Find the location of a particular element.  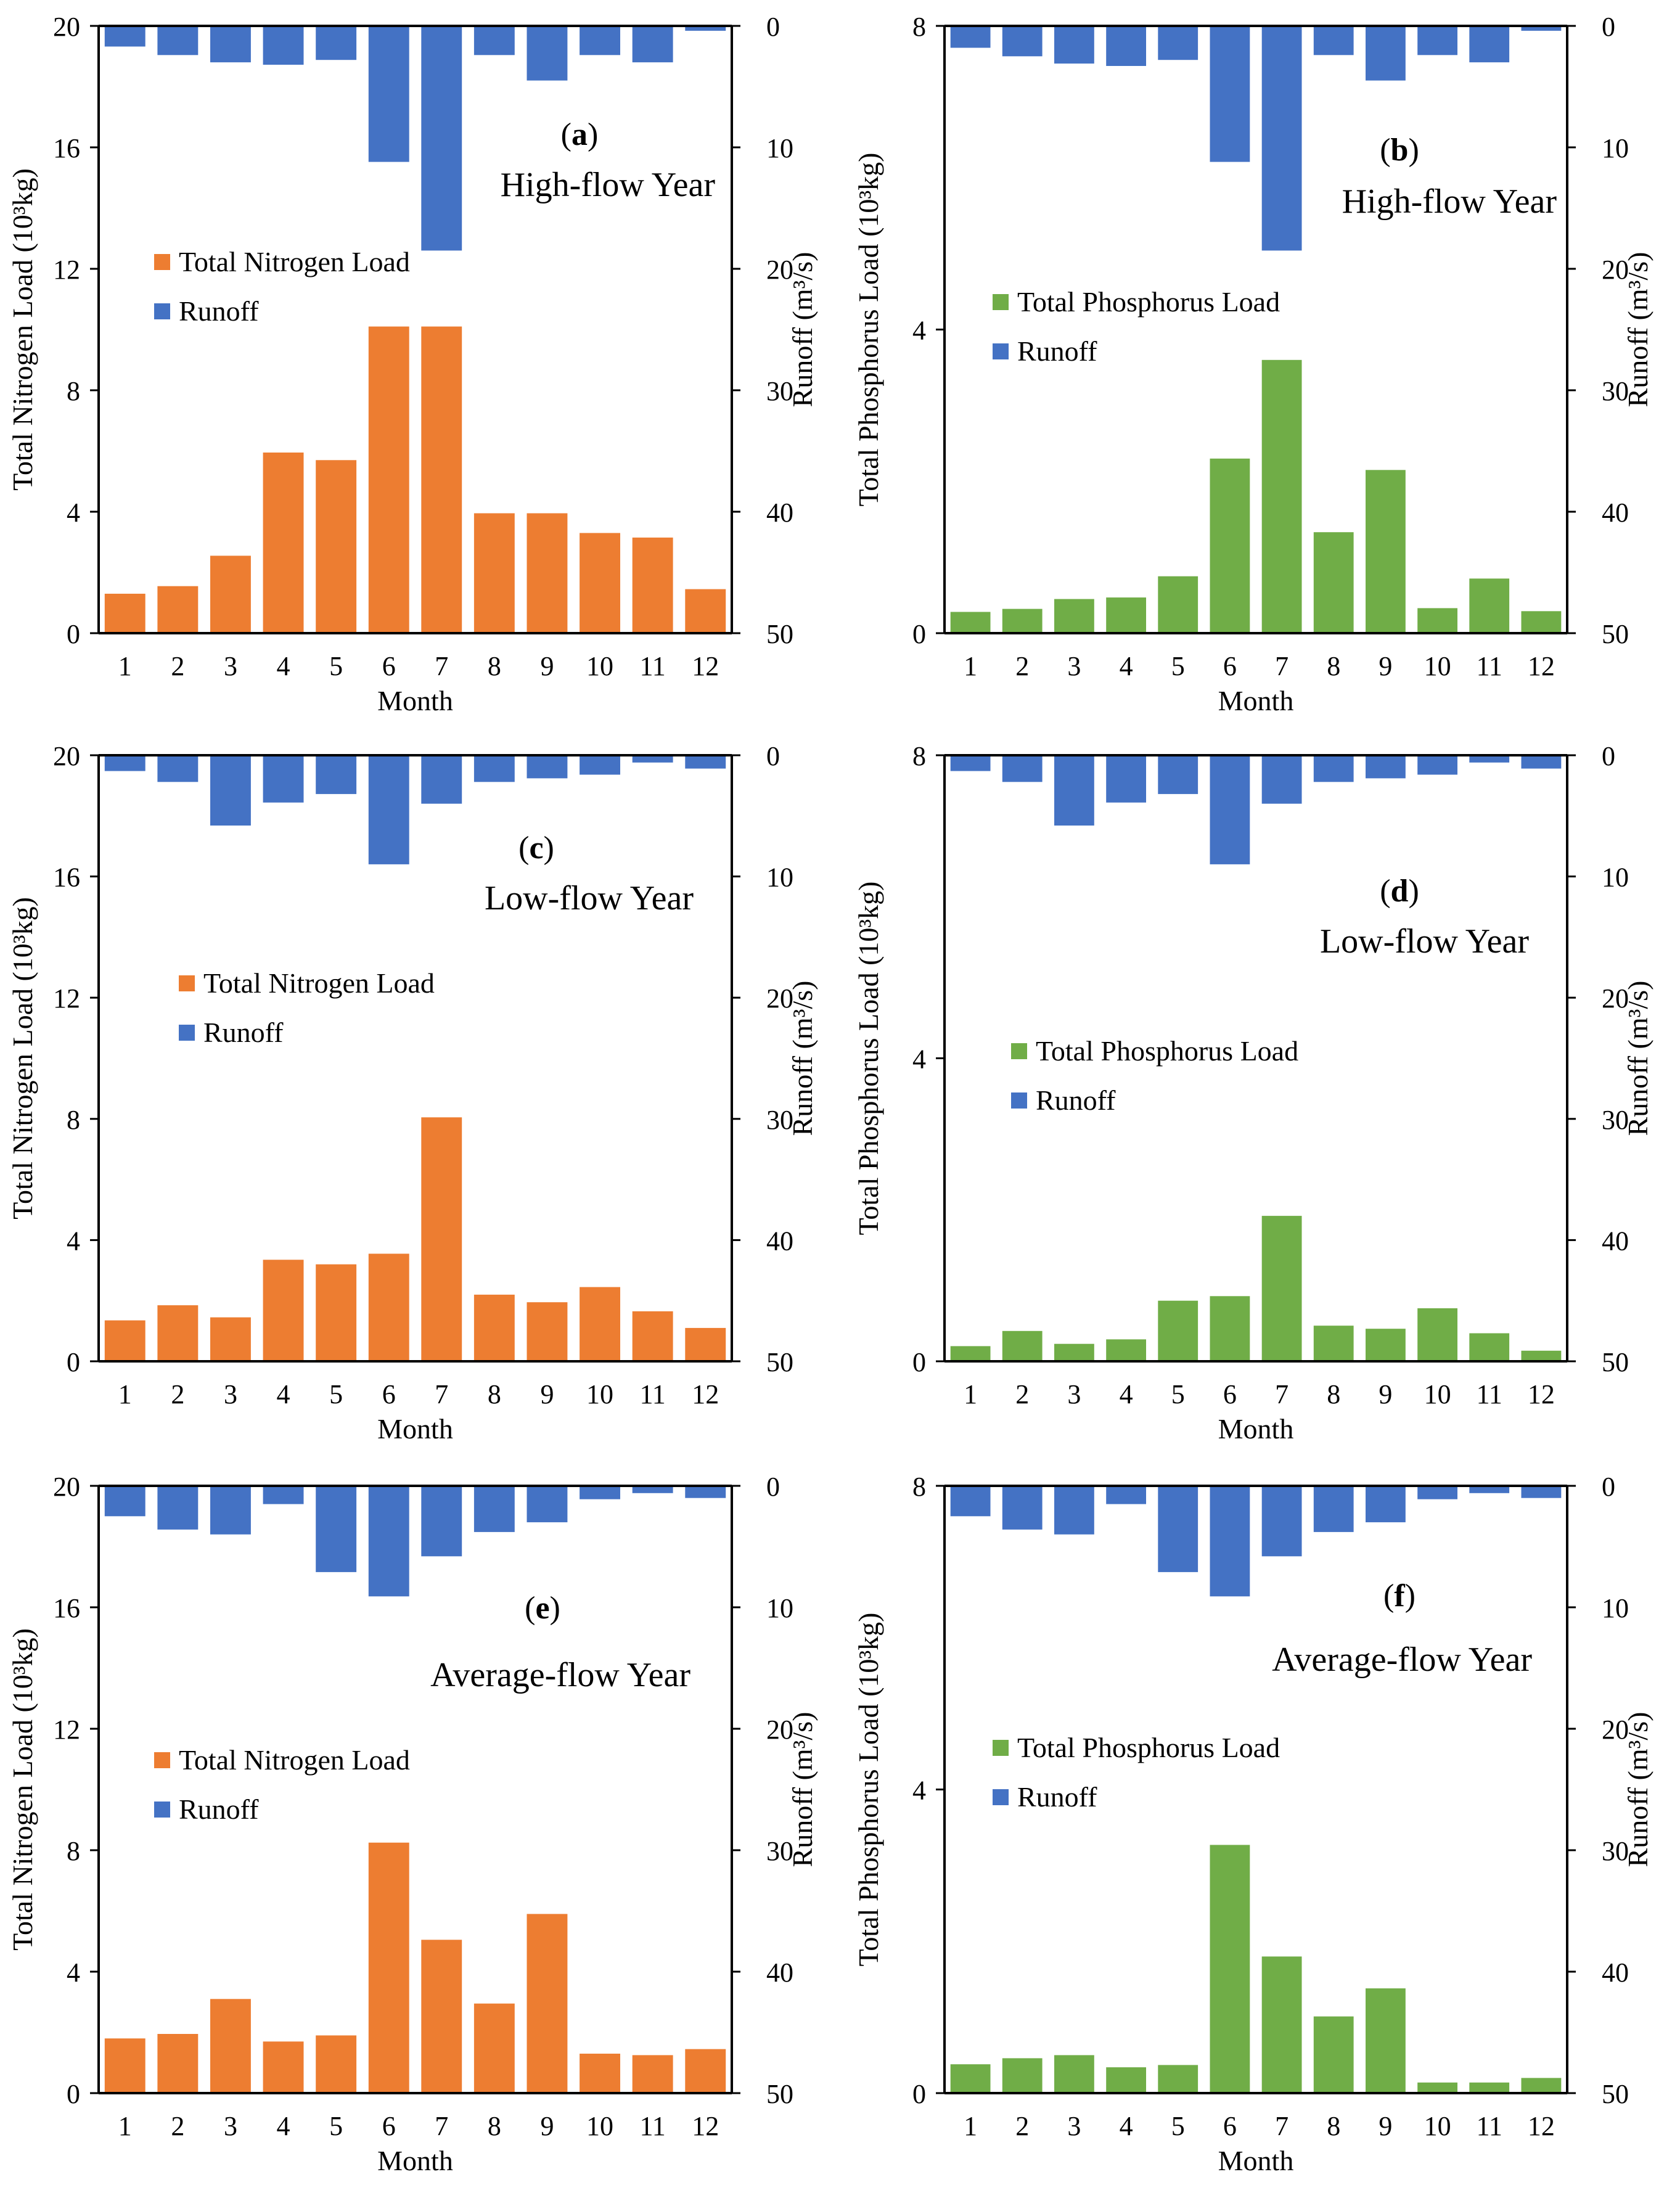

legend-label: Runoff is located at coordinates (244, 1032).